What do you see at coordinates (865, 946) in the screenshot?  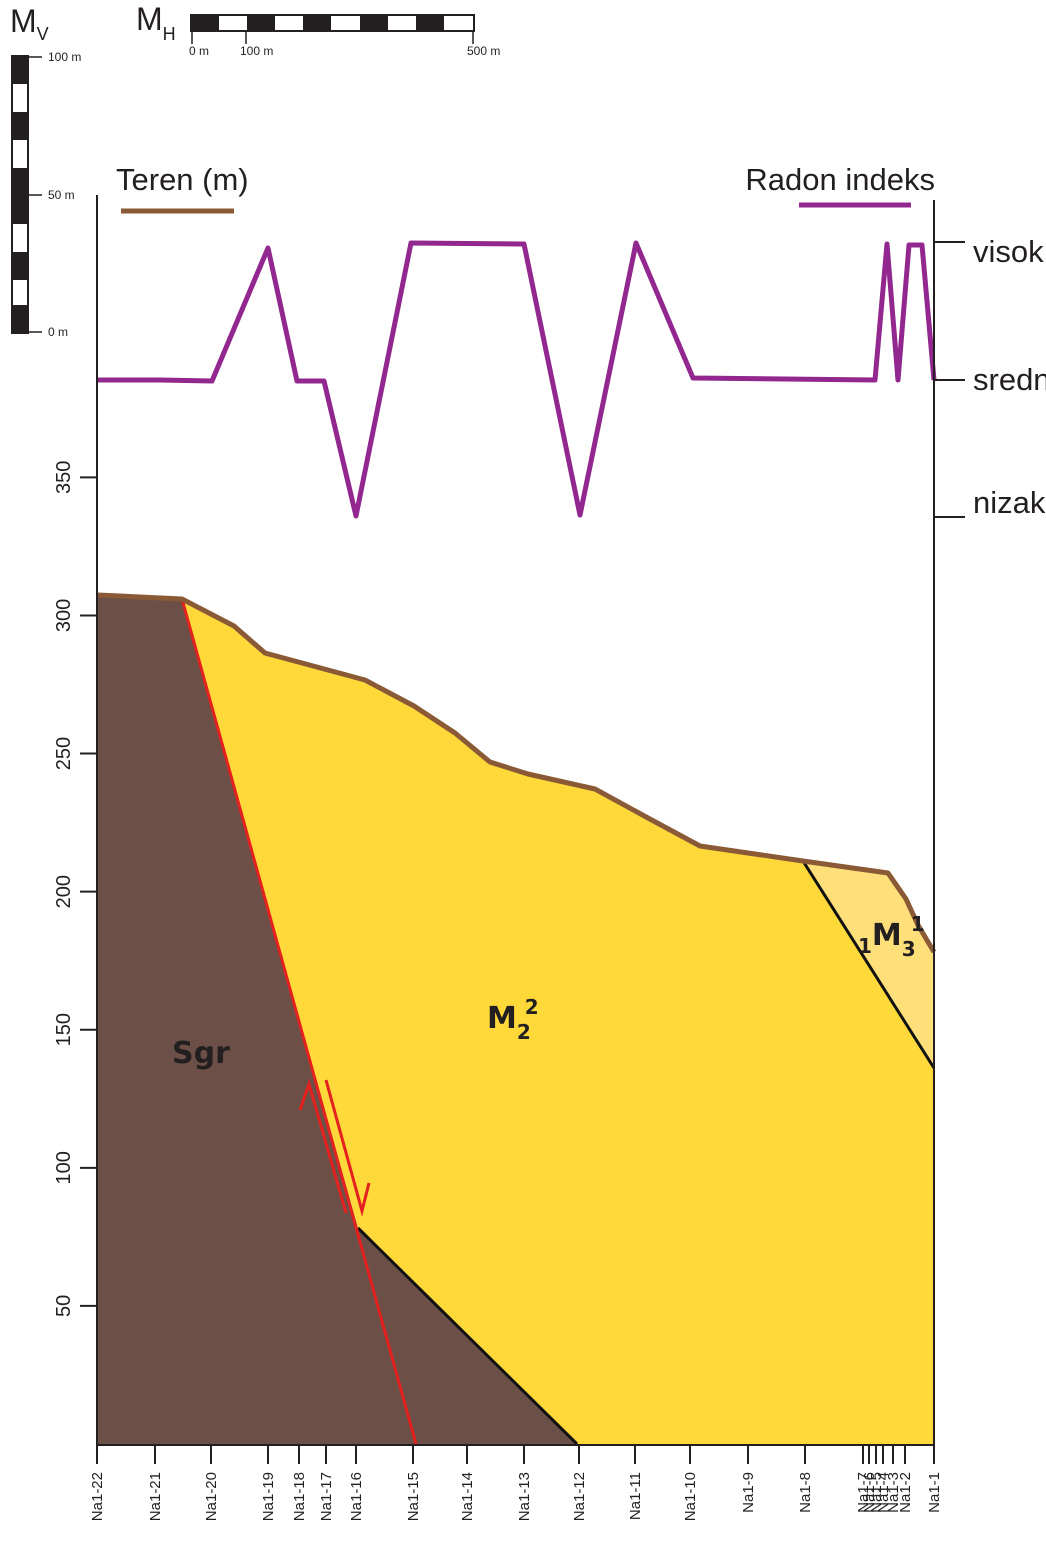 I see `unit-label-m31-pre: 1` at bounding box center [865, 946].